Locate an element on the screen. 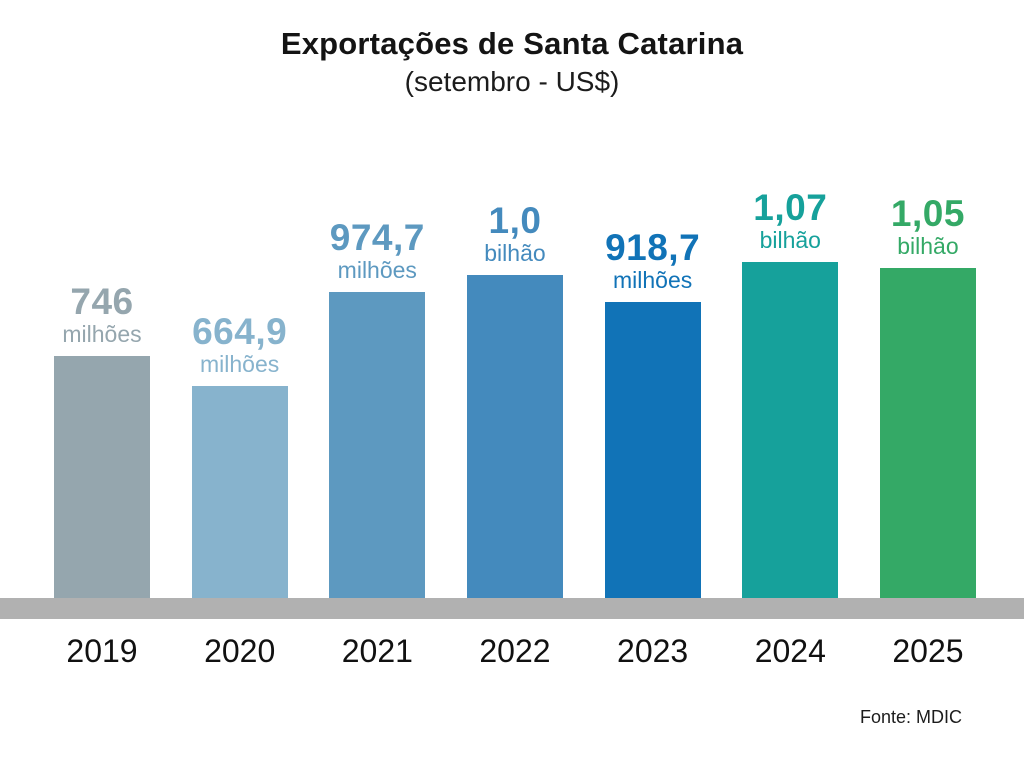 The image size is (1024, 765). value-unit-2025: bilhão is located at coordinates (928, 246).